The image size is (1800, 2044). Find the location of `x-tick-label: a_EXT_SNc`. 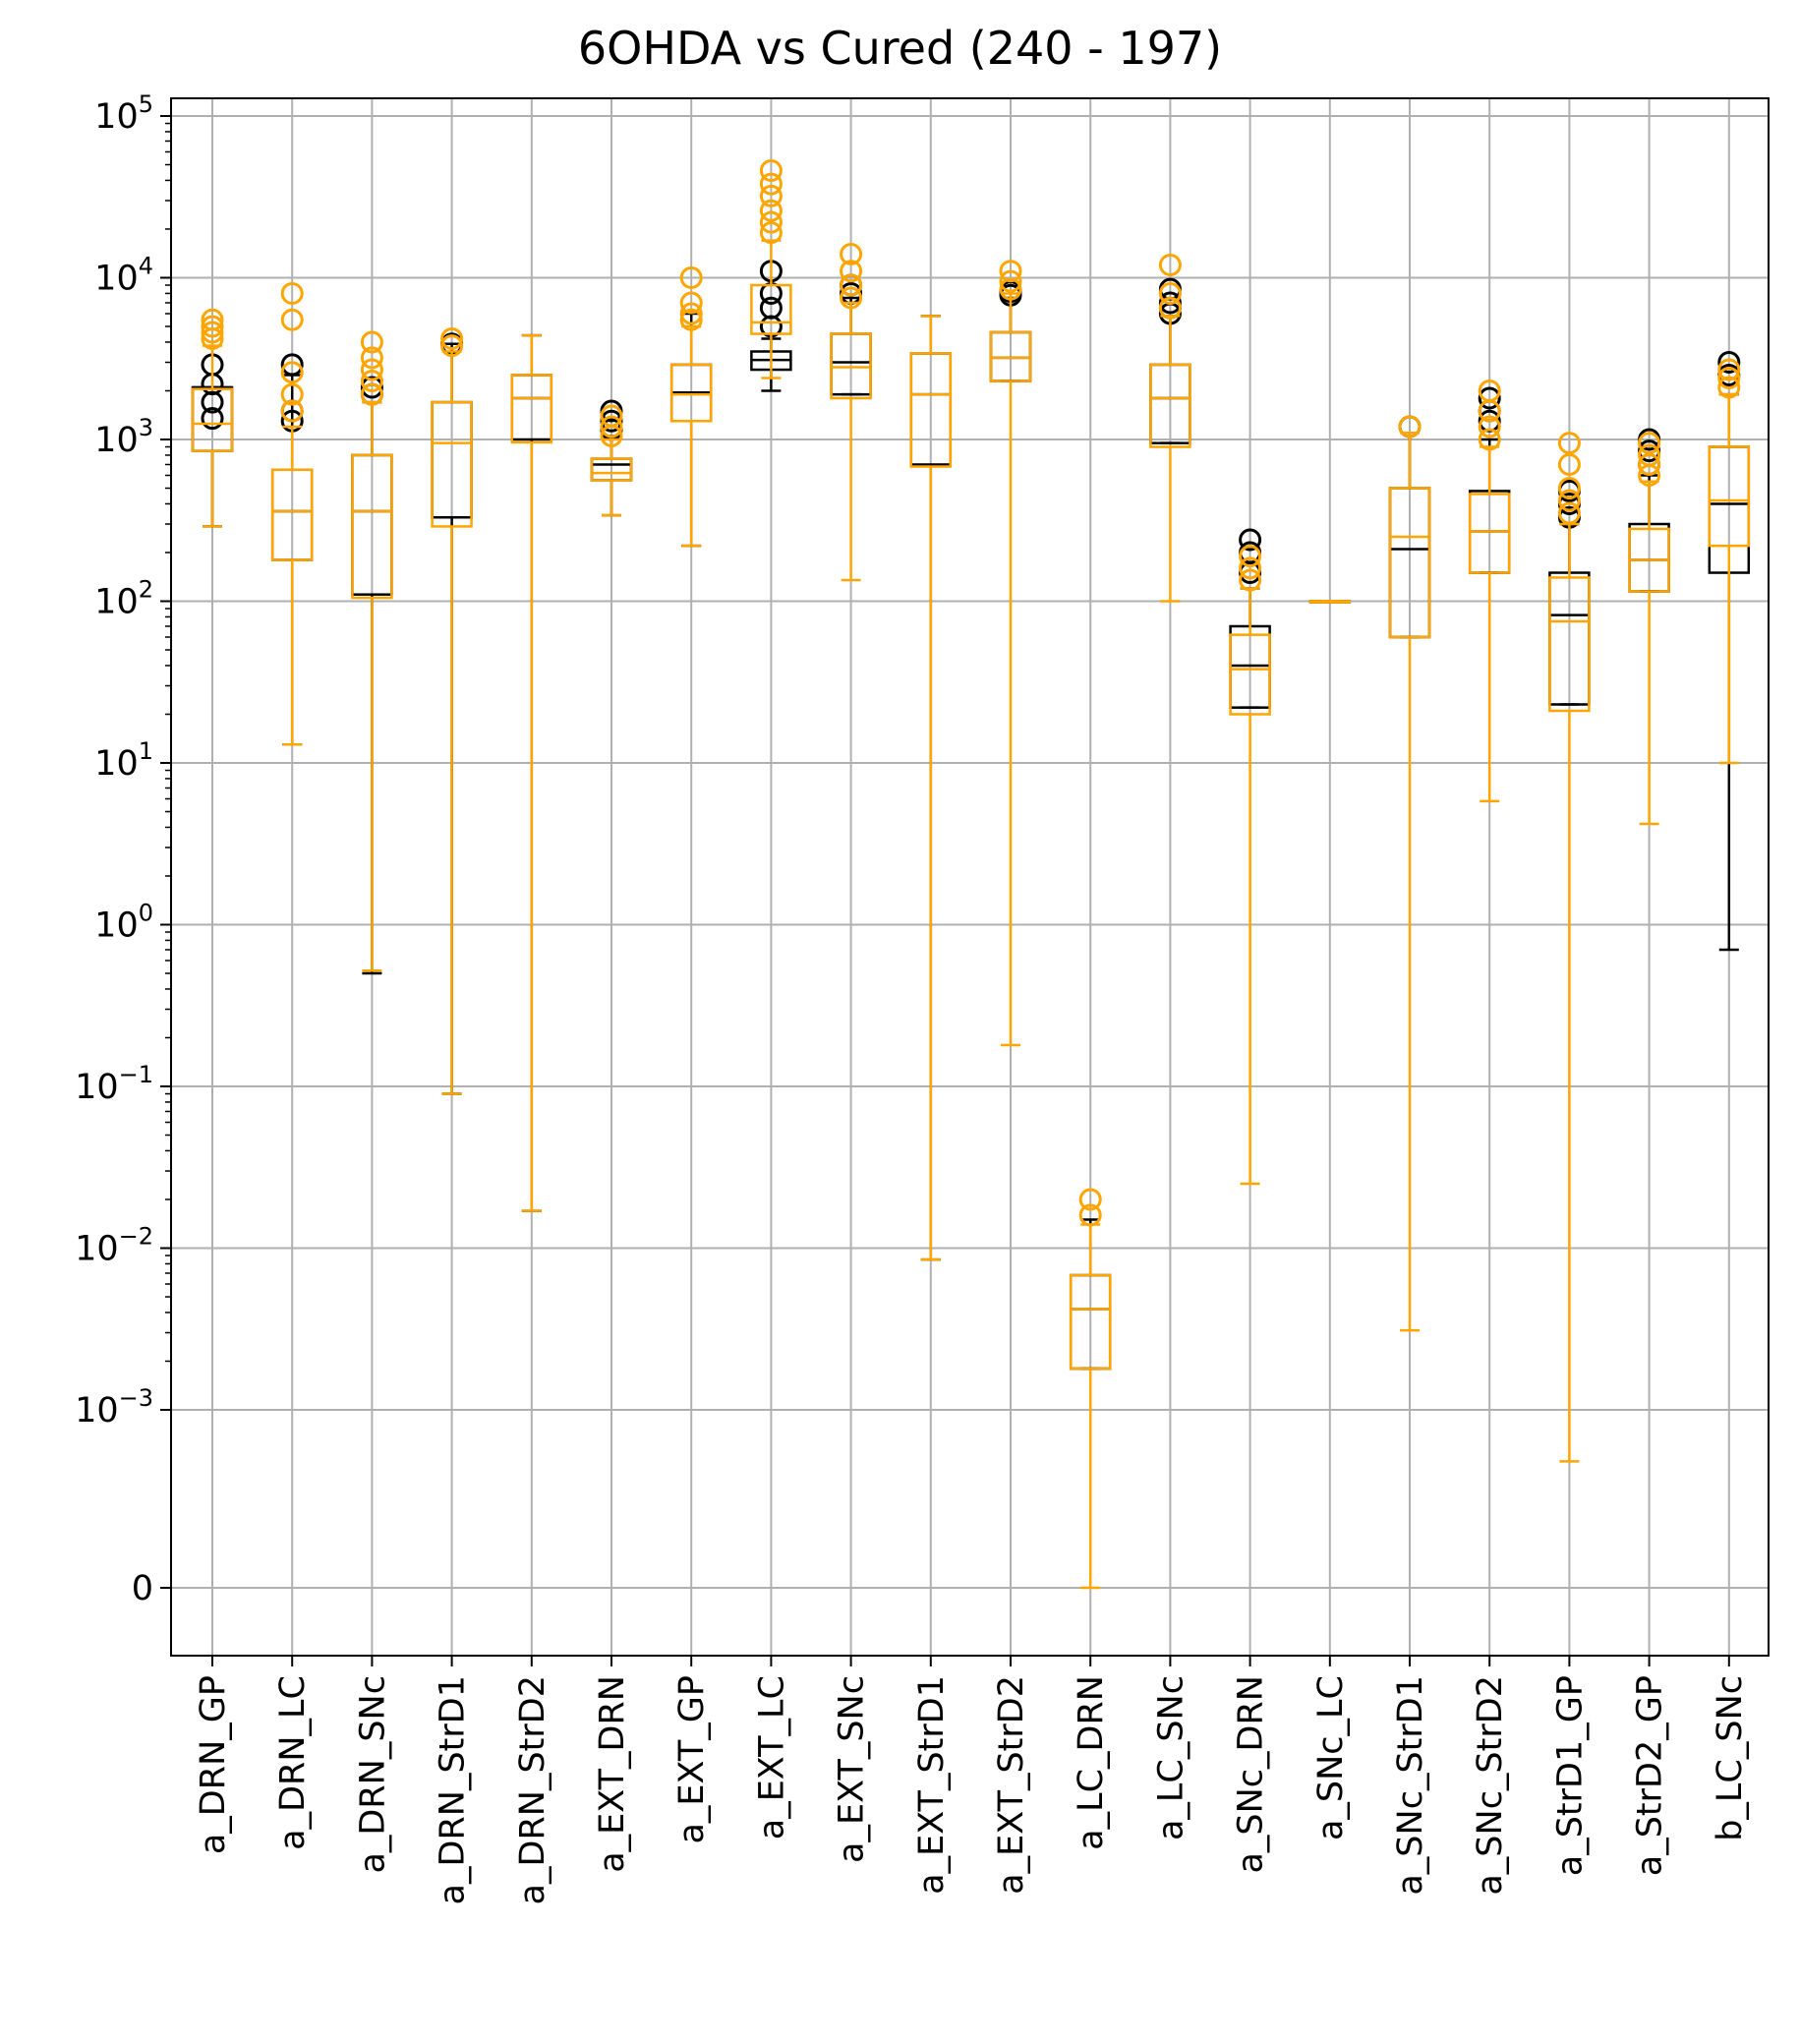

x-tick-label: a_EXT_SNc is located at coordinates (852, 1769).